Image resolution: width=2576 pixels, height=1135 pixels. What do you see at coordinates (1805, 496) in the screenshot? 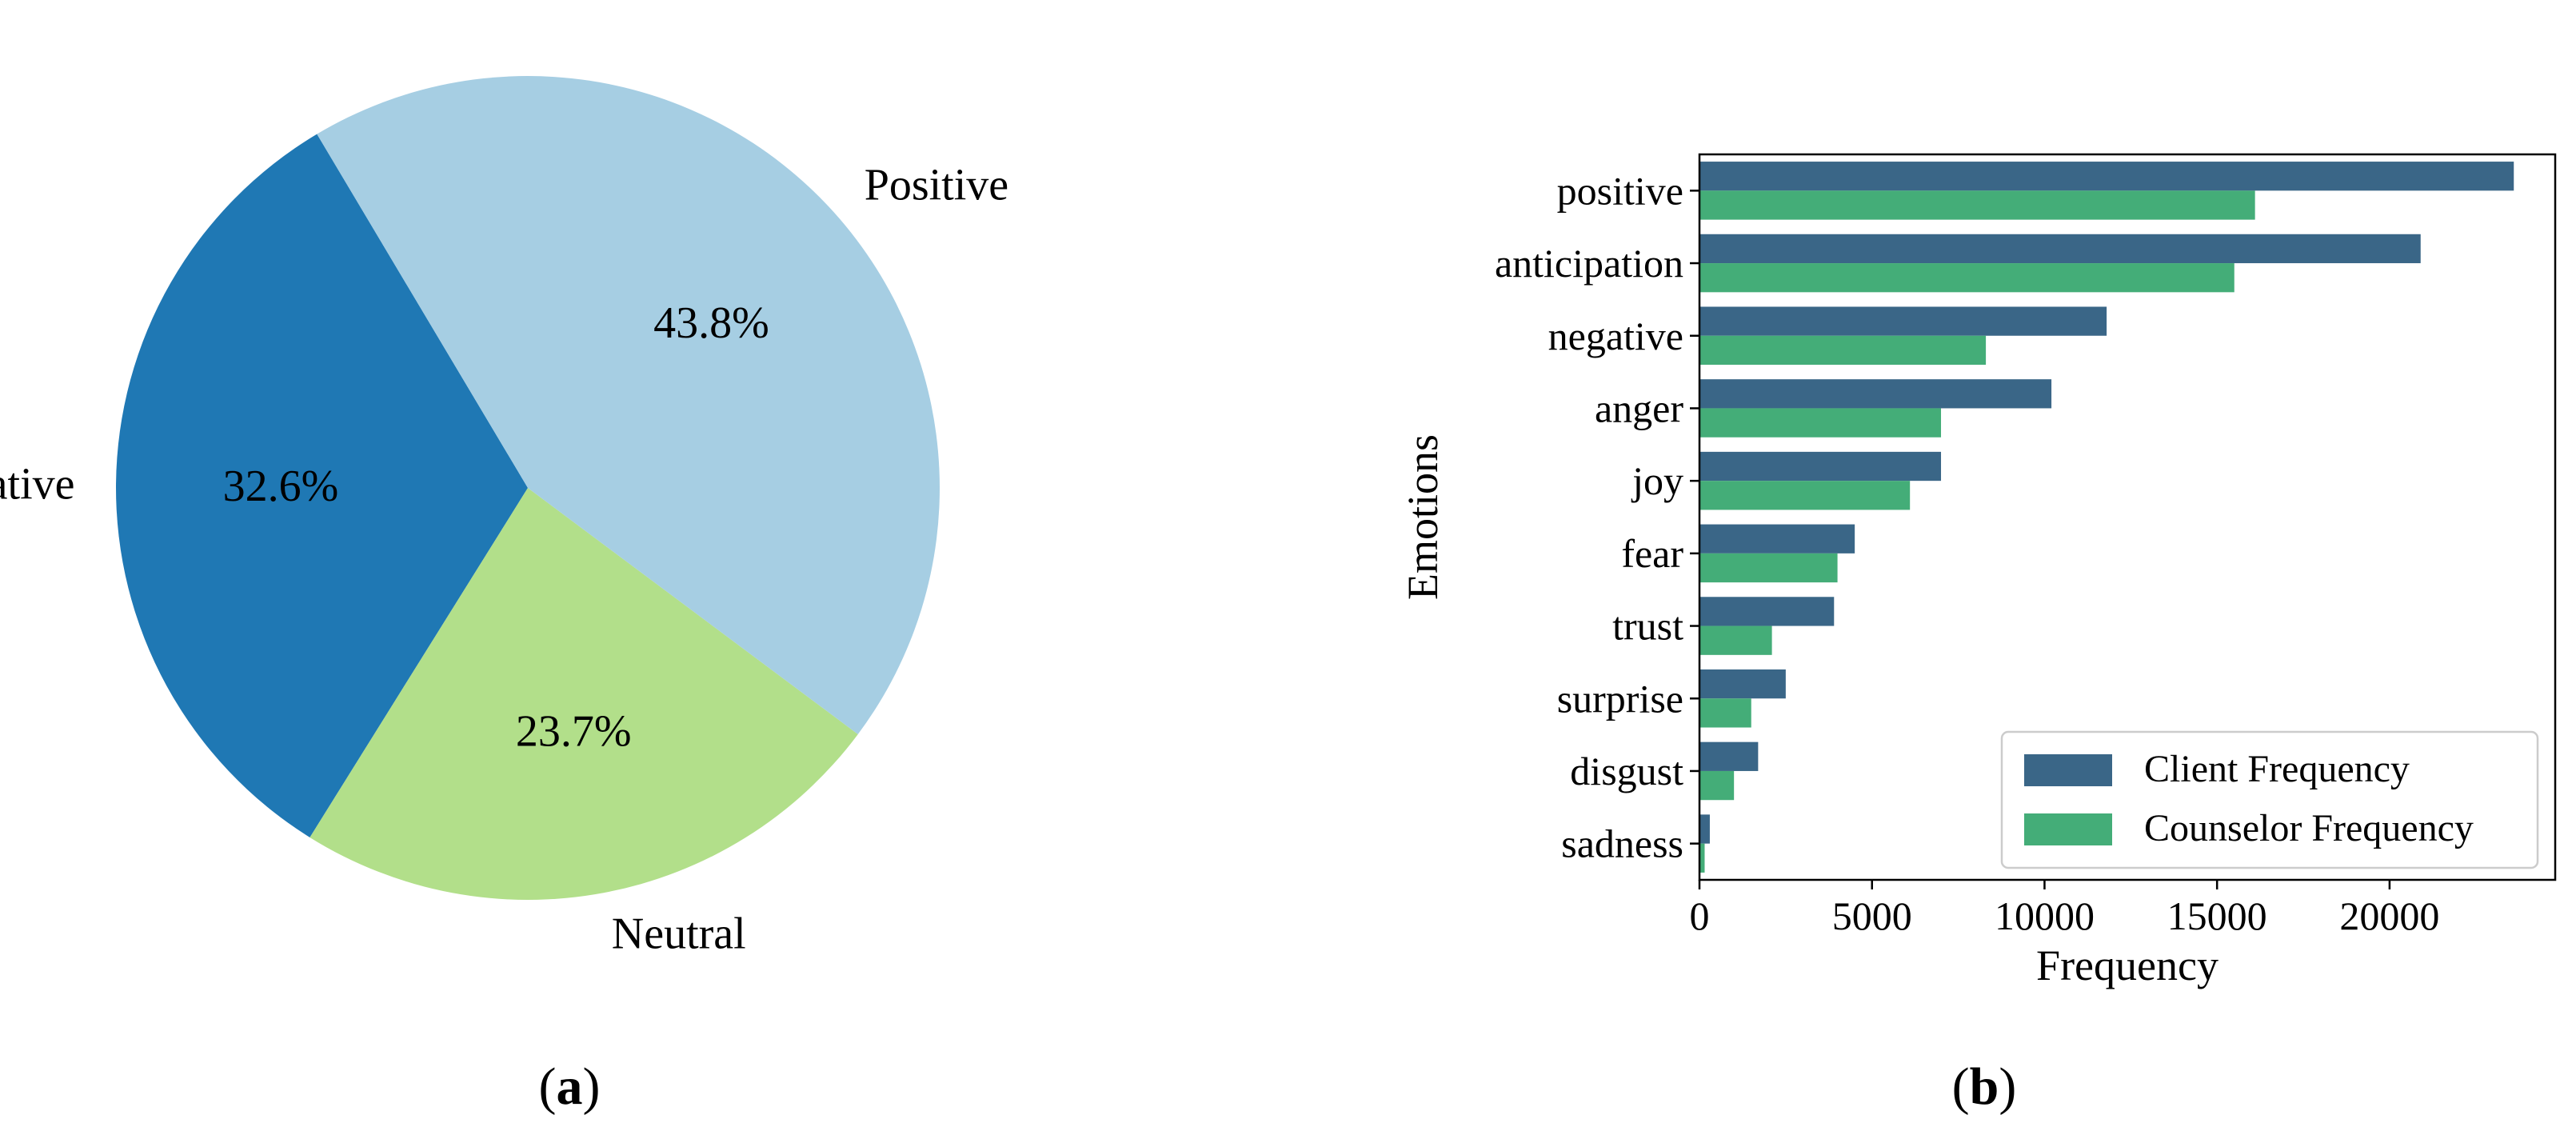
I see `bar-joy-counselor` at bounding box center [1805, 496].